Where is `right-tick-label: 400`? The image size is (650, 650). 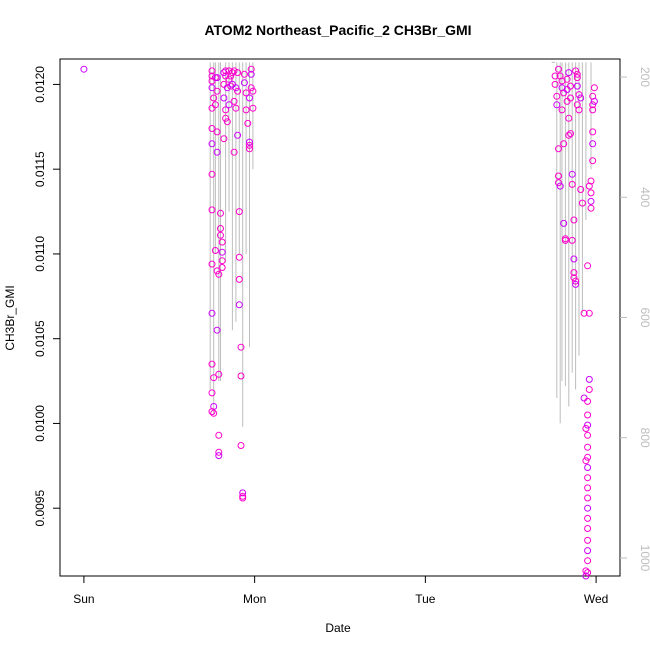
right-tick-label: 400 is located at coordinates (644, 197).